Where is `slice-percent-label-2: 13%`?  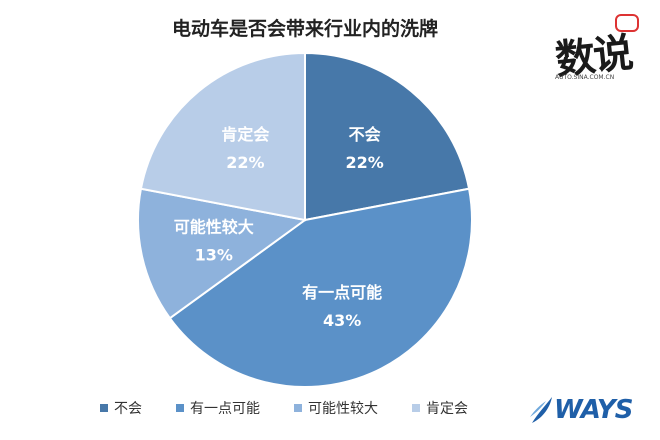 slice-percent-label-2: 13% is located at coordinates (214, 254).